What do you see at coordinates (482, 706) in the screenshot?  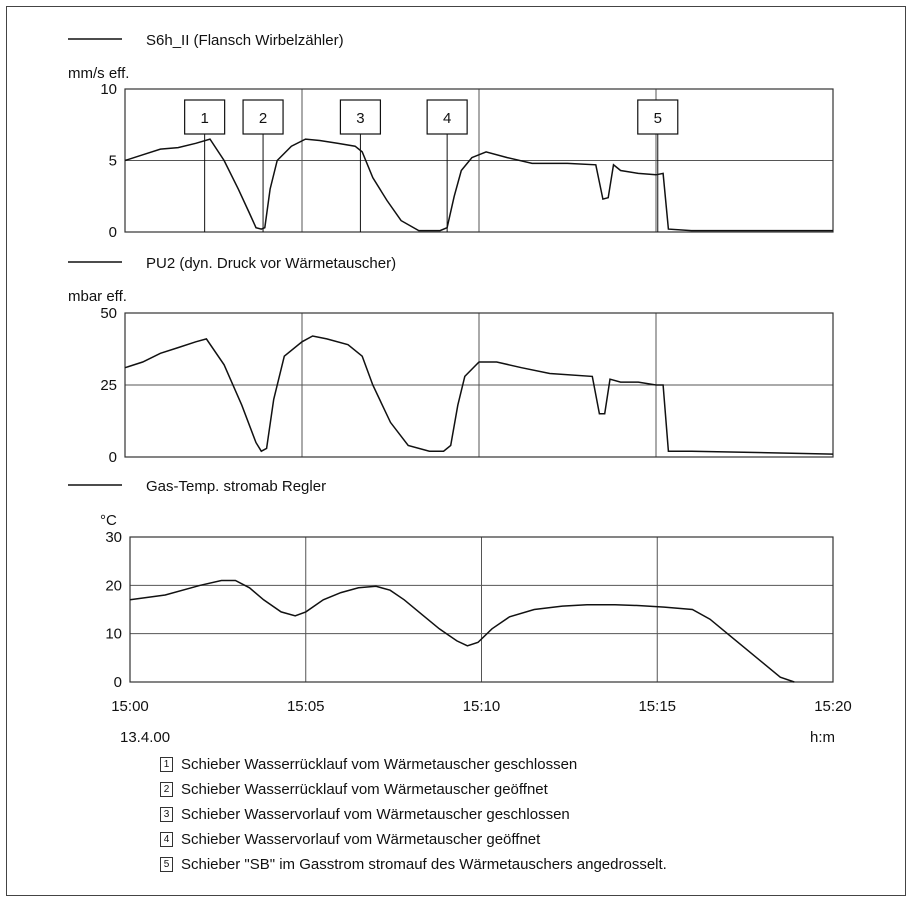 I see `x-tick-label: 15:10` at bounding box center [482, 706].